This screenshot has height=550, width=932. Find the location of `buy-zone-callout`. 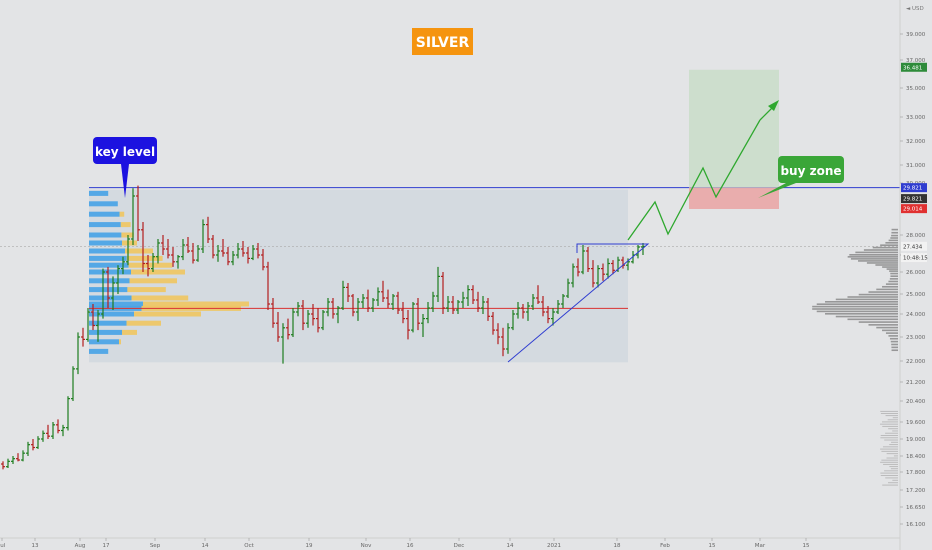

buy-zone-callout is located at coordinates (811, 169).